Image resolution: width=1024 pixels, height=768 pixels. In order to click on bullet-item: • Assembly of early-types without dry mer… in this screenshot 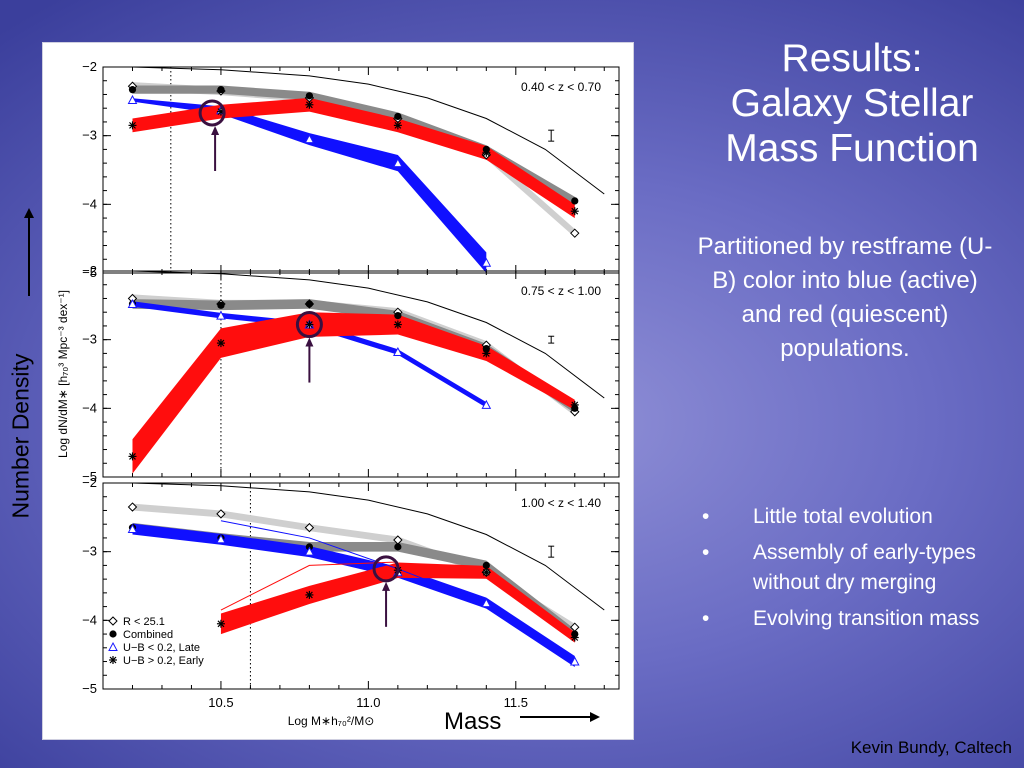, I will do `click(850, 568)`.